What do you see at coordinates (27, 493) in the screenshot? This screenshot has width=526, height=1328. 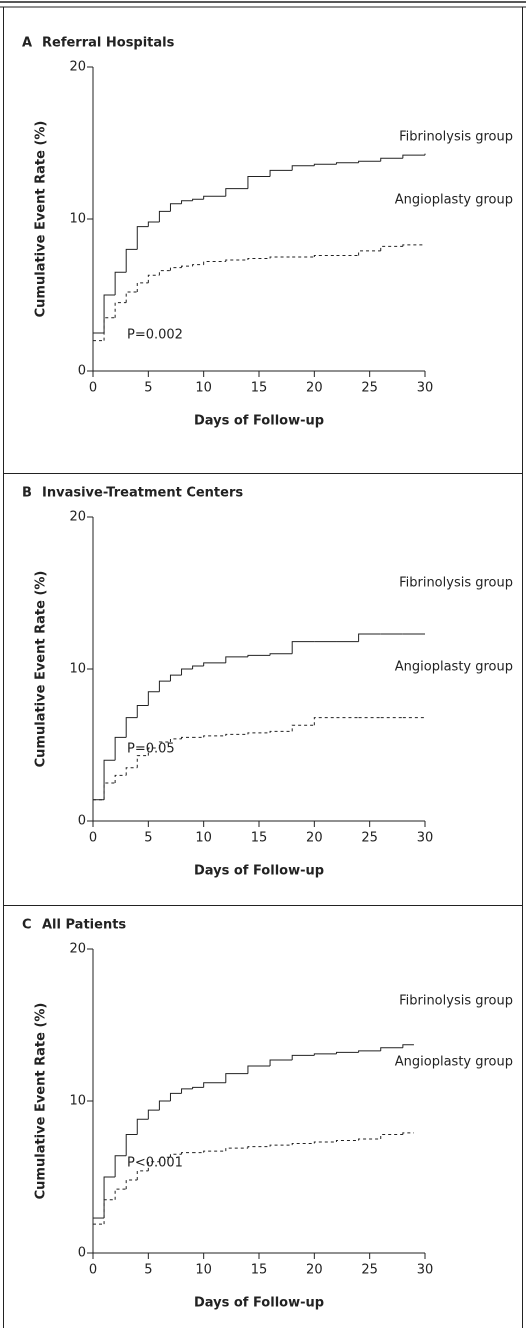 I see `panel-letter: B` at bounding box center [27, 493].